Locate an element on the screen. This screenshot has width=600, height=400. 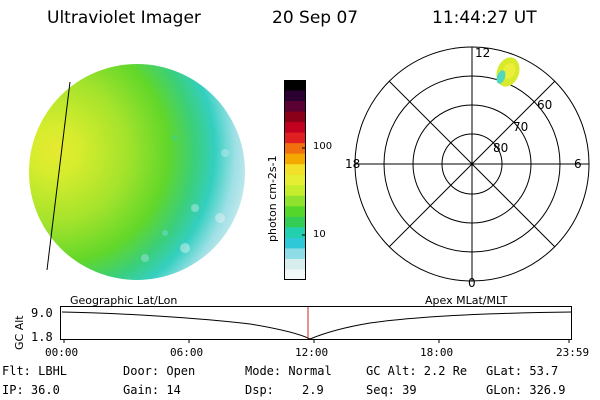
info-glon: GLon: 326.9 is located at coordinates (526, 390).